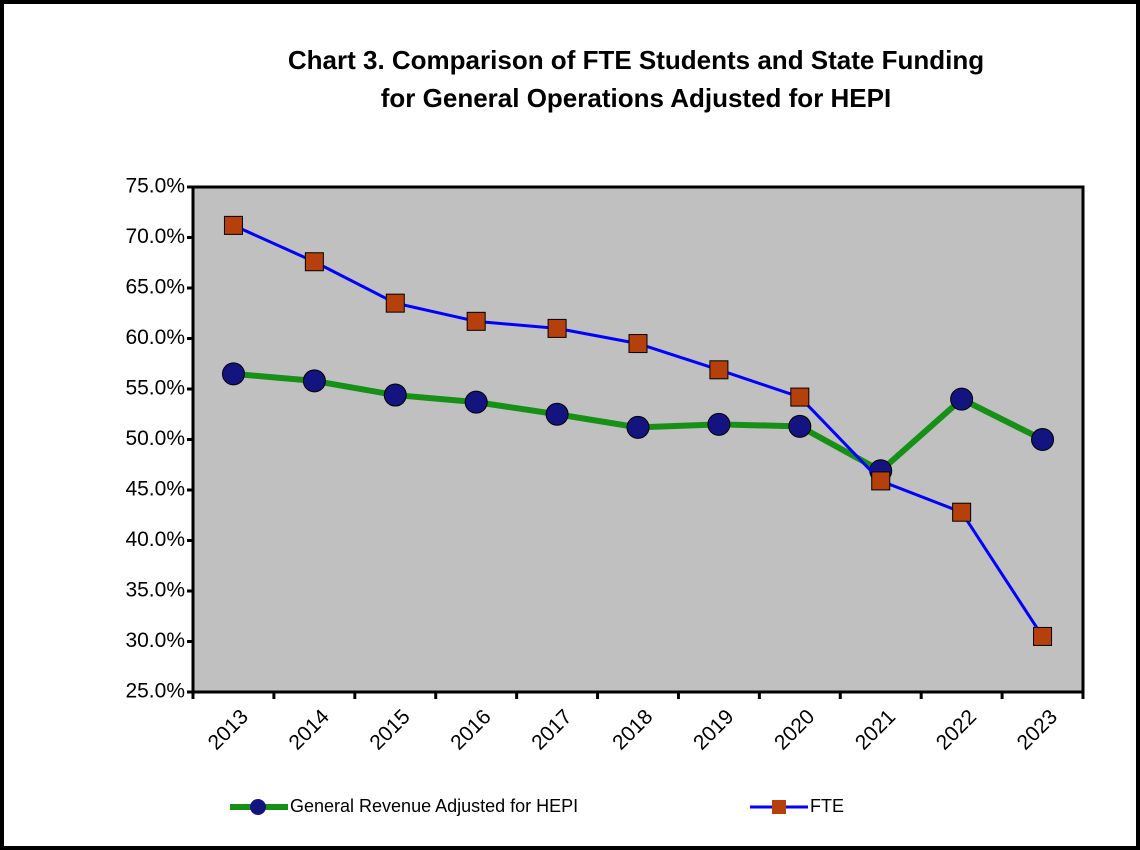  What do you see at coordinates (827, 806) in the screenshot?
I see `legend-label: FTE` at bounding box center [827, 806].